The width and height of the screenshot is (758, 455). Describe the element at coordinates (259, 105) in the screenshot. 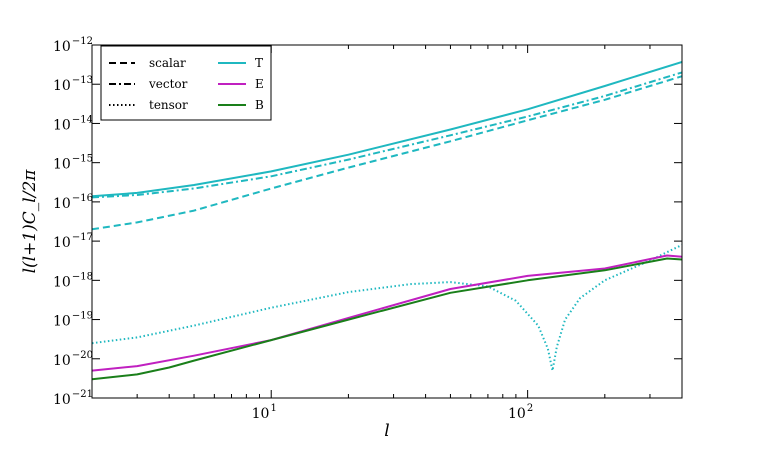

I see `legend-label-B: B` at that location.